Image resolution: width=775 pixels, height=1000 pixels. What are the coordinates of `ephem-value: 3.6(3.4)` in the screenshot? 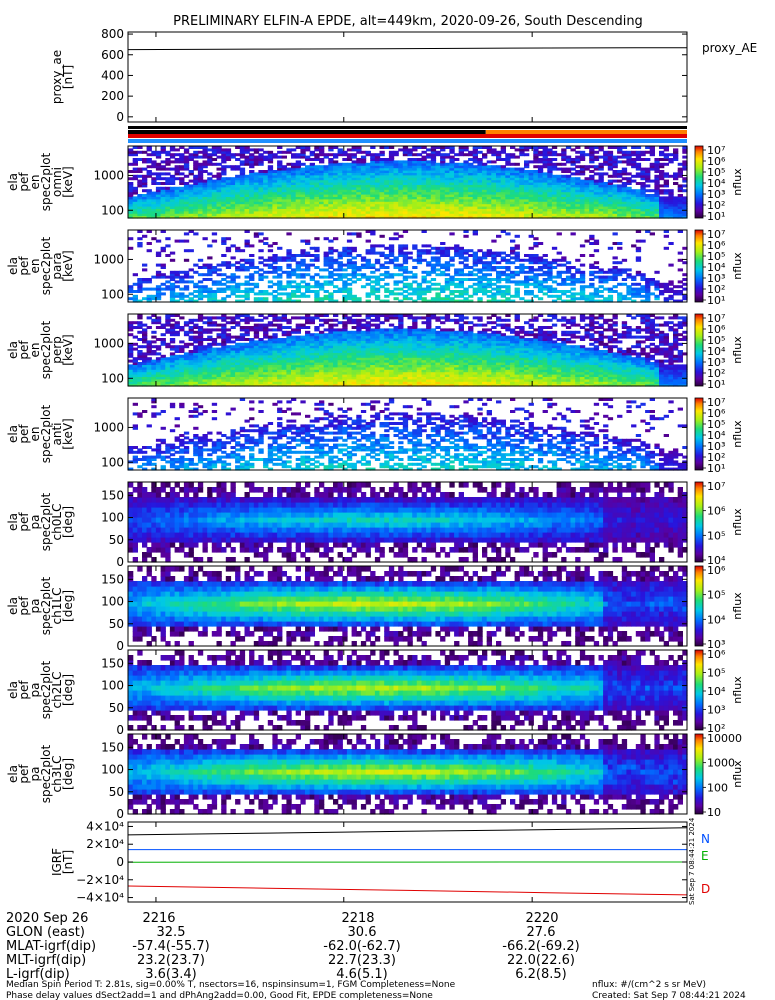 It's located at (171, 974).